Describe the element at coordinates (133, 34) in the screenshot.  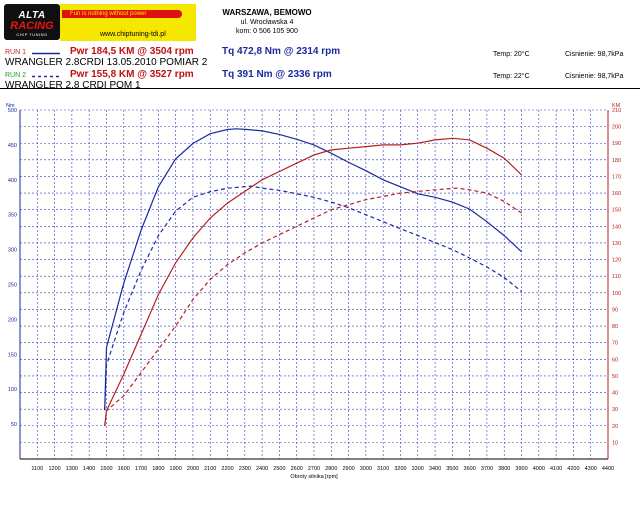
I see `website-text: www.chiptuning-tdi.pl` at that location.